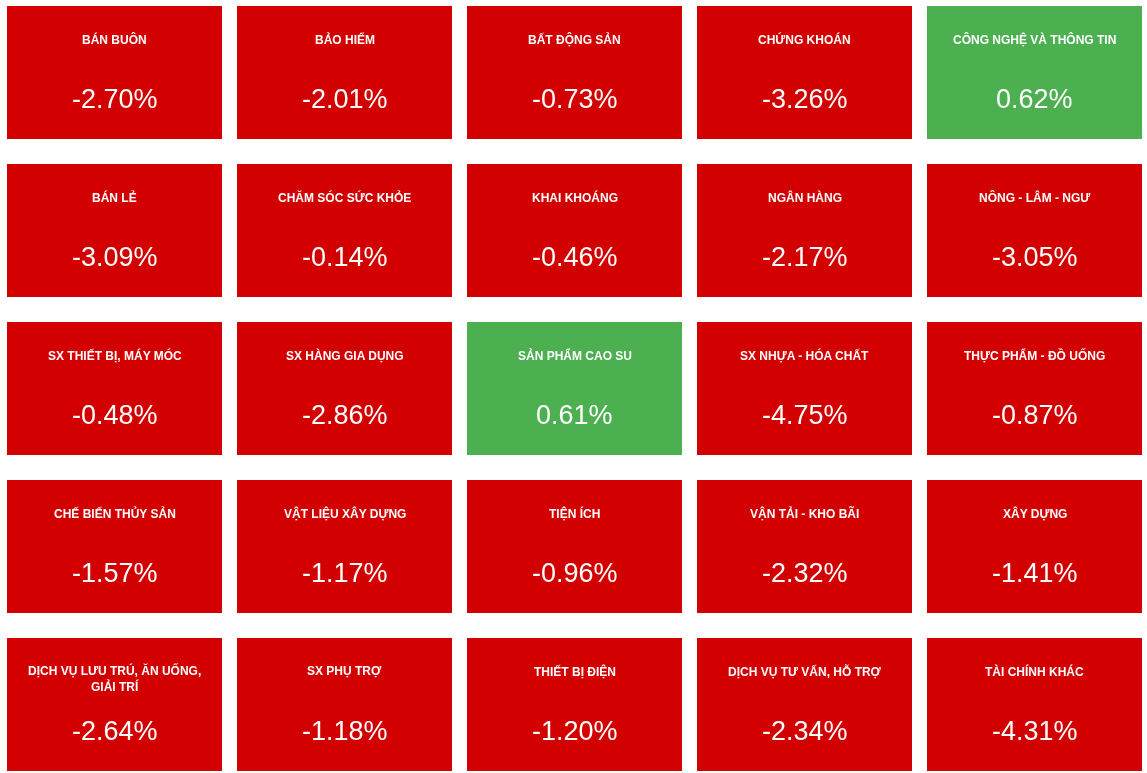 The width and height of the screenshot is (1147, 773). Describe the element at coordinates (345, 731) in the screenshot. I see `data-label: -1.18%` at that location.